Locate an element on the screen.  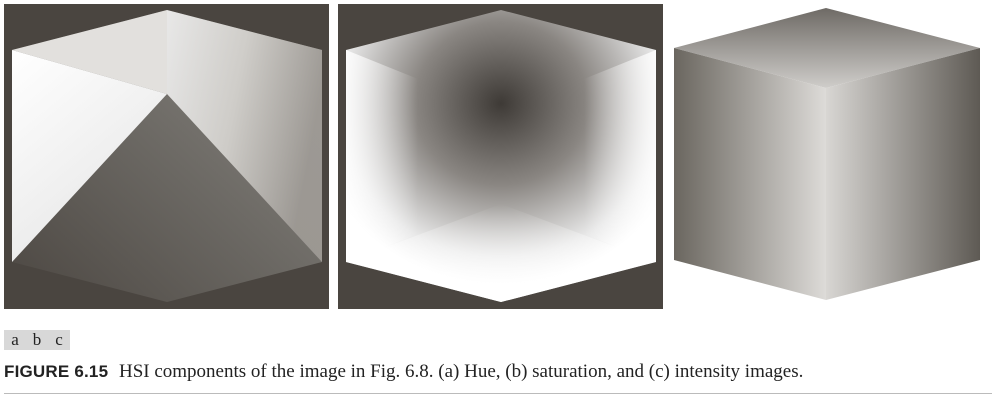
hue-cube-top-left-sweep is located at coordinates (89, 52).